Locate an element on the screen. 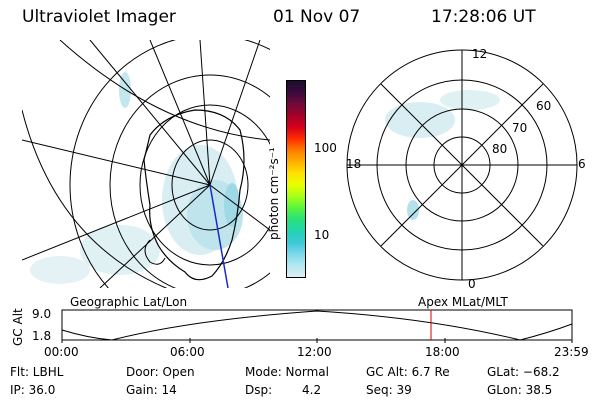  geo-panel-label: Geographic Lat/Lon is located at coordinates (129, 302).